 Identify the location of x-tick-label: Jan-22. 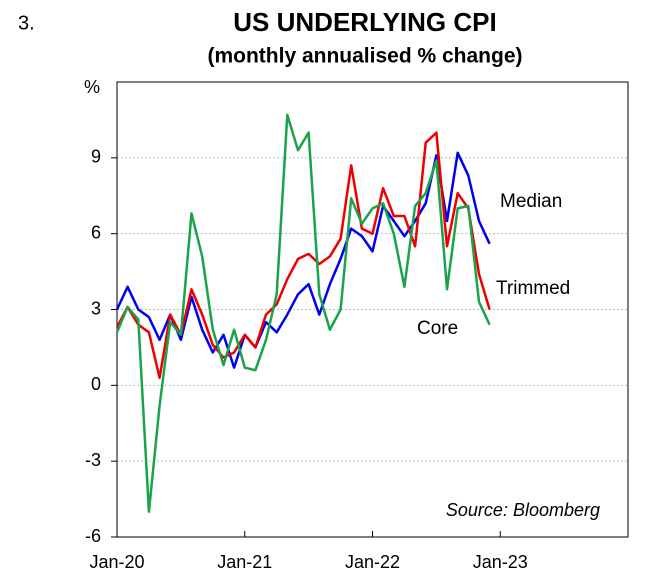
(372, 562).